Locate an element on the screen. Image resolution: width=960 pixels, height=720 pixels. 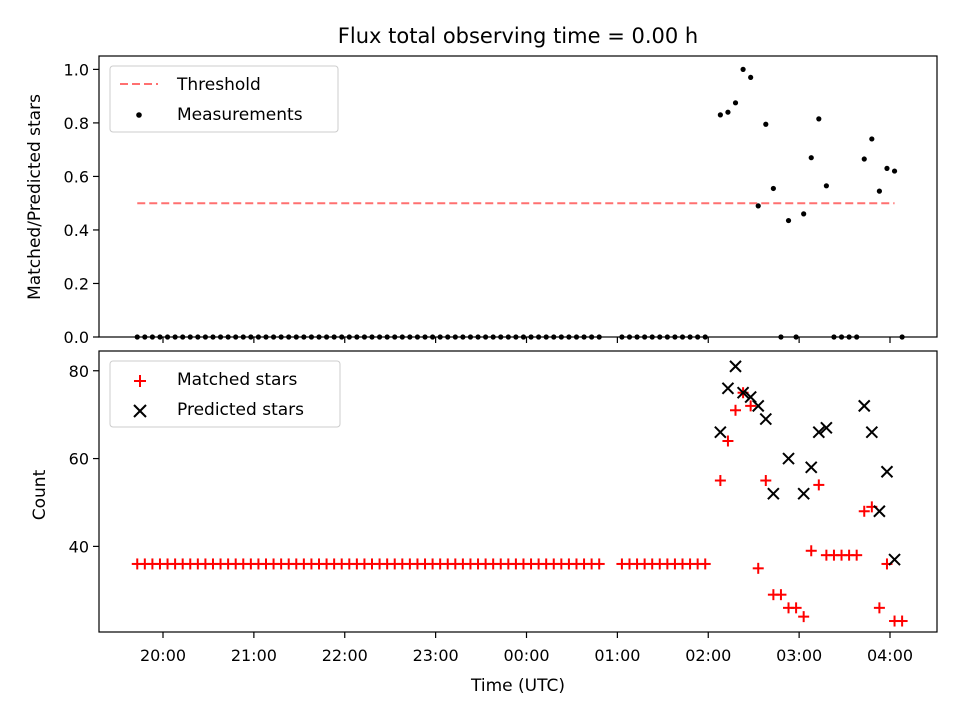
x-tick-label: 01:00 is located at coordinates (617, 655).